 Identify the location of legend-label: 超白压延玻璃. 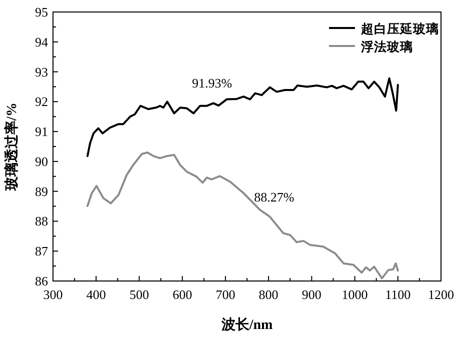
(399, 28).